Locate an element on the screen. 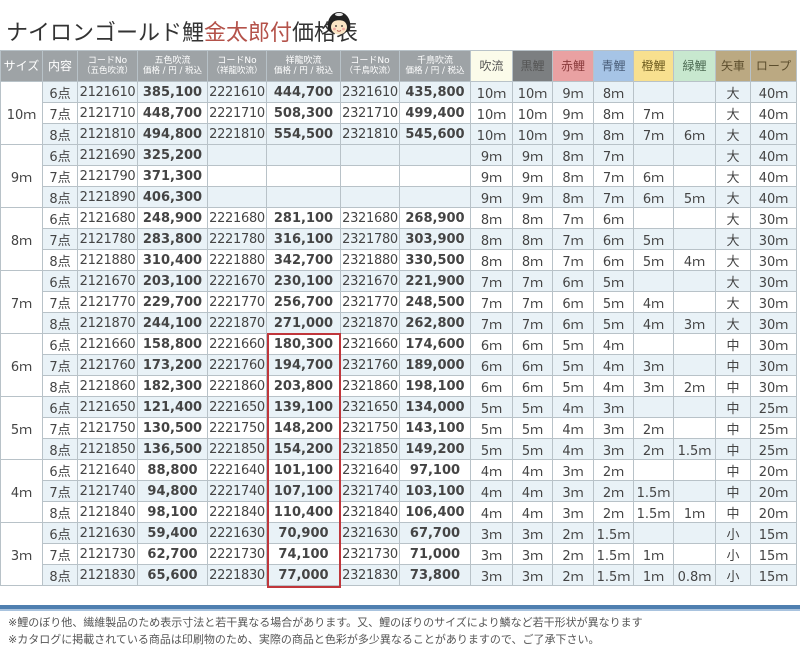  cell-code3: 2321860 is located at coordinates (370, 386).